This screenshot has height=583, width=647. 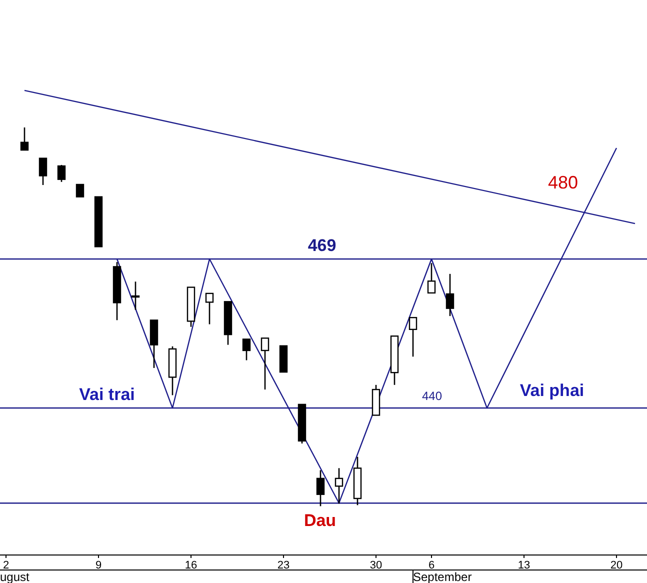 I want to click on x-tick-label: 20, so click(x=616, y=566).